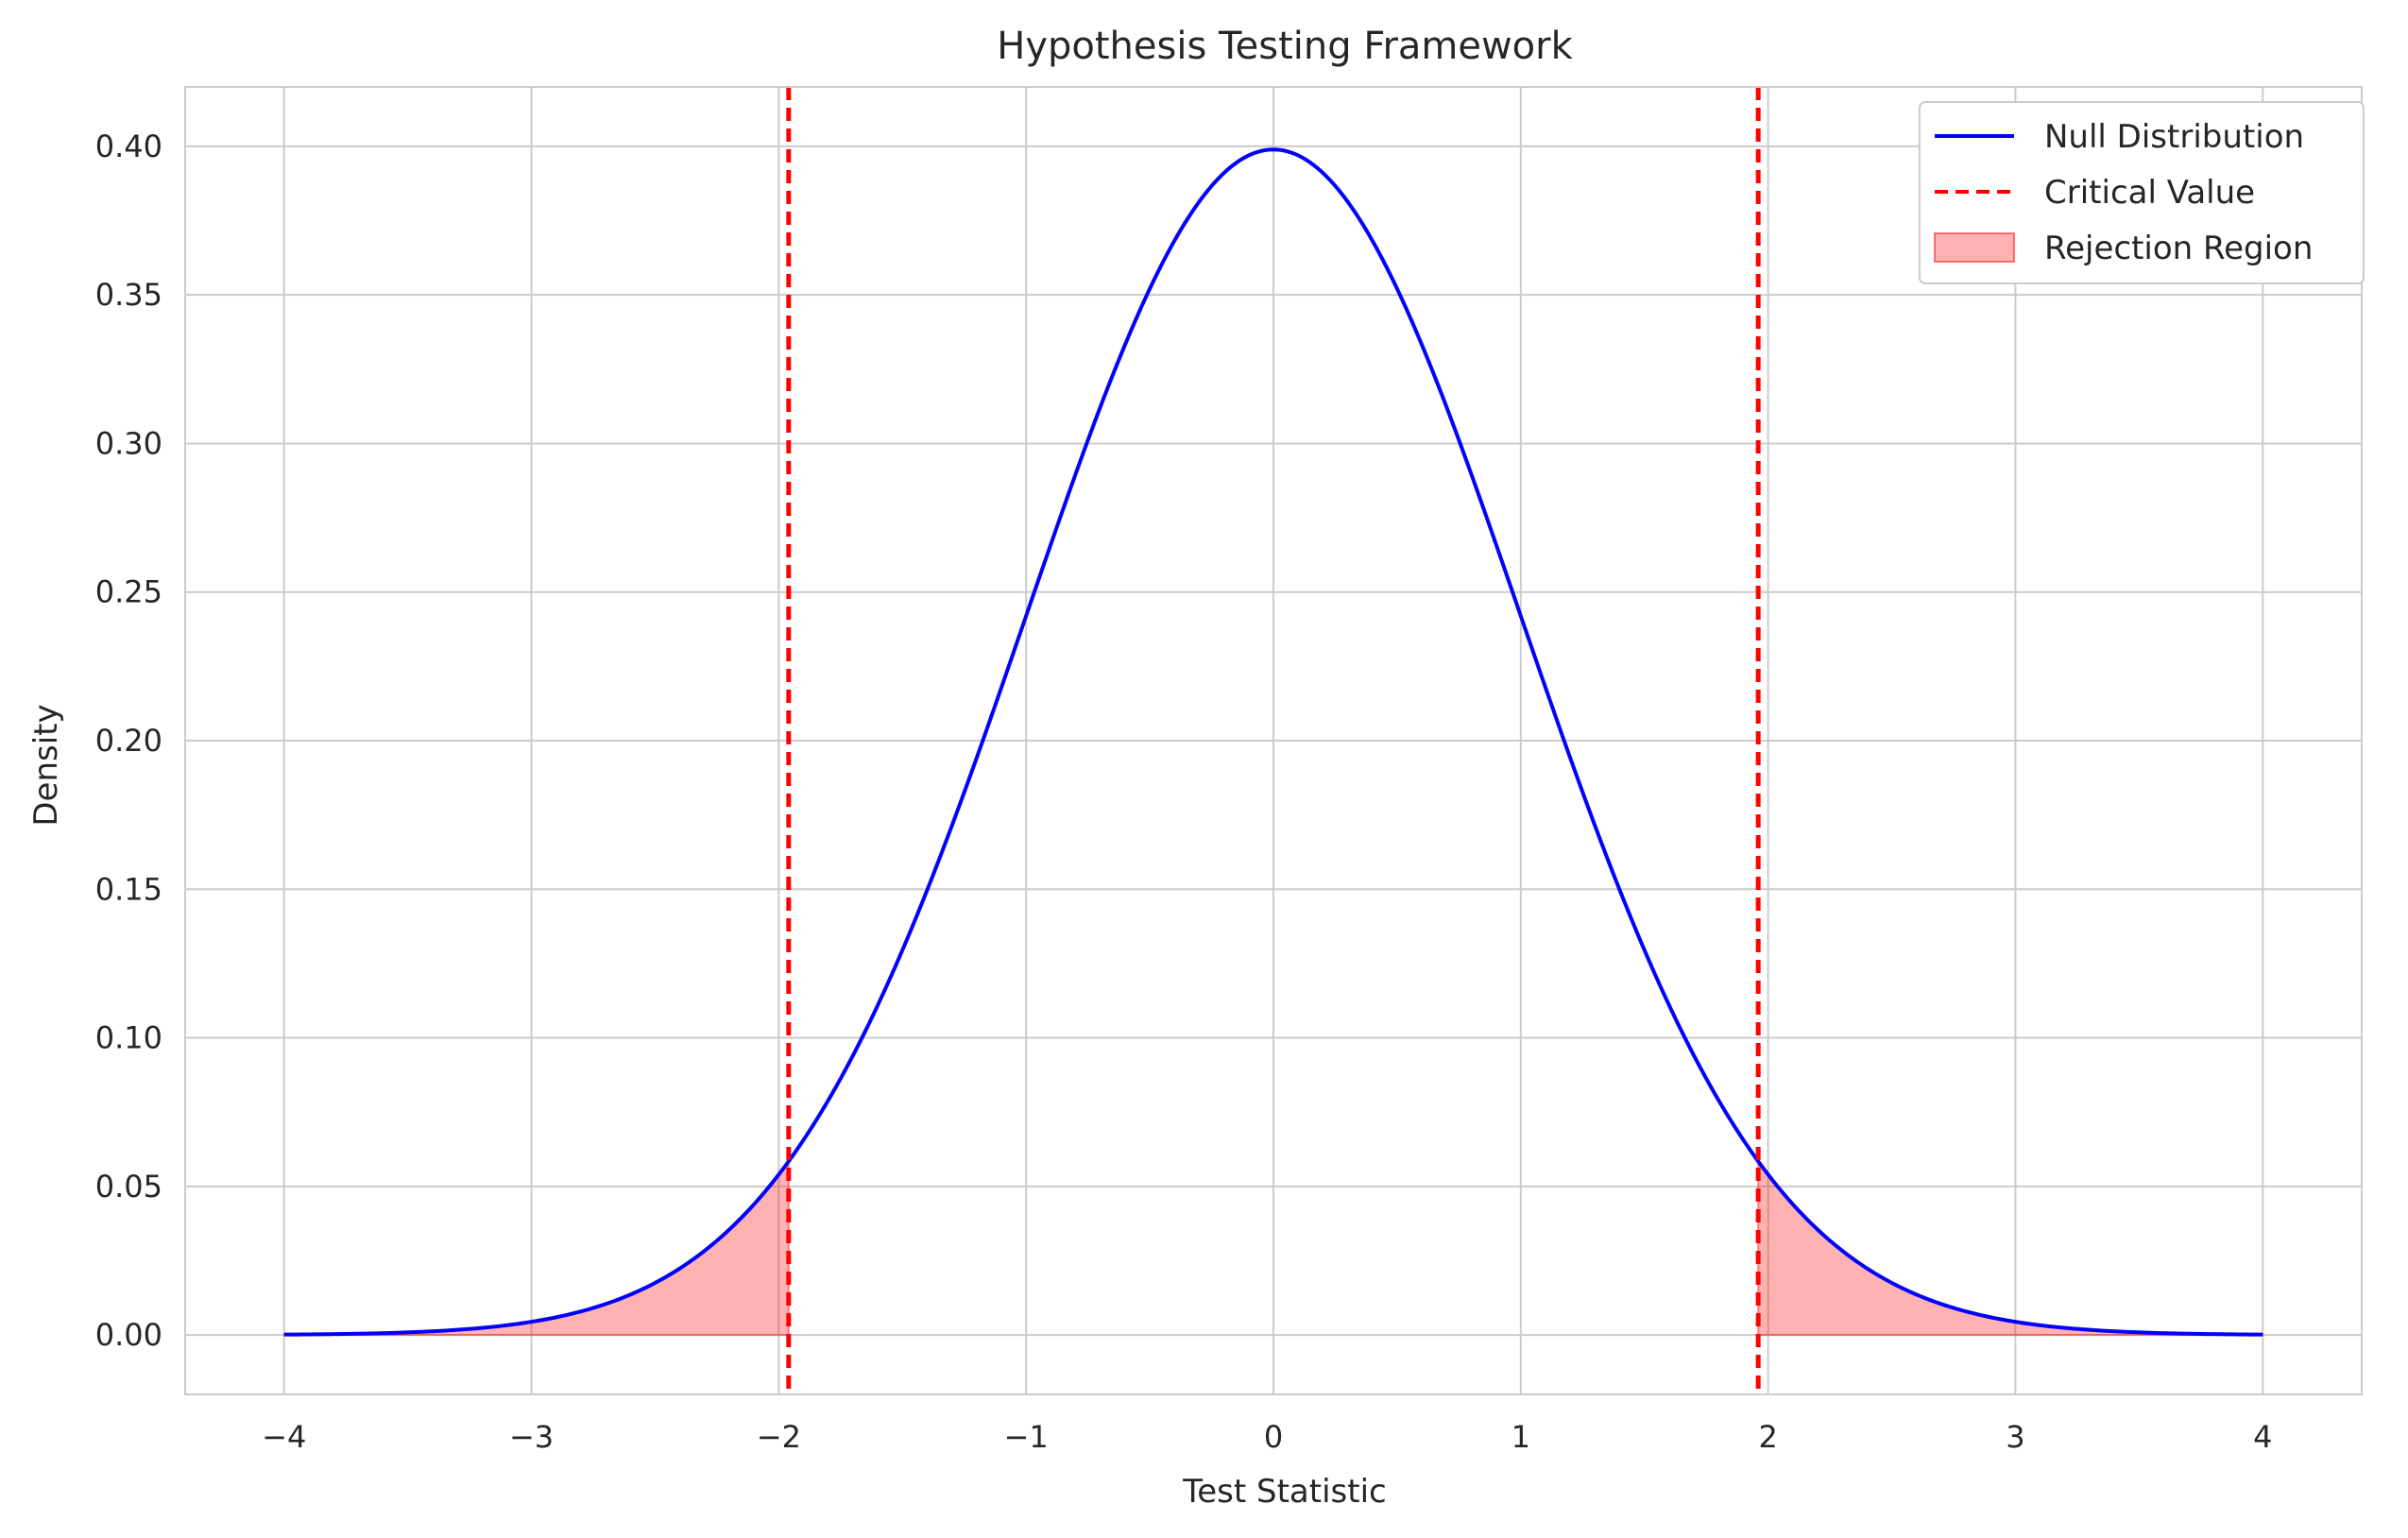  What do you see at coordinates (1285, 46) in the screenshot?
I see `chart-title: Hypothesis Testing Framework` at bounding box center [1285, 46].